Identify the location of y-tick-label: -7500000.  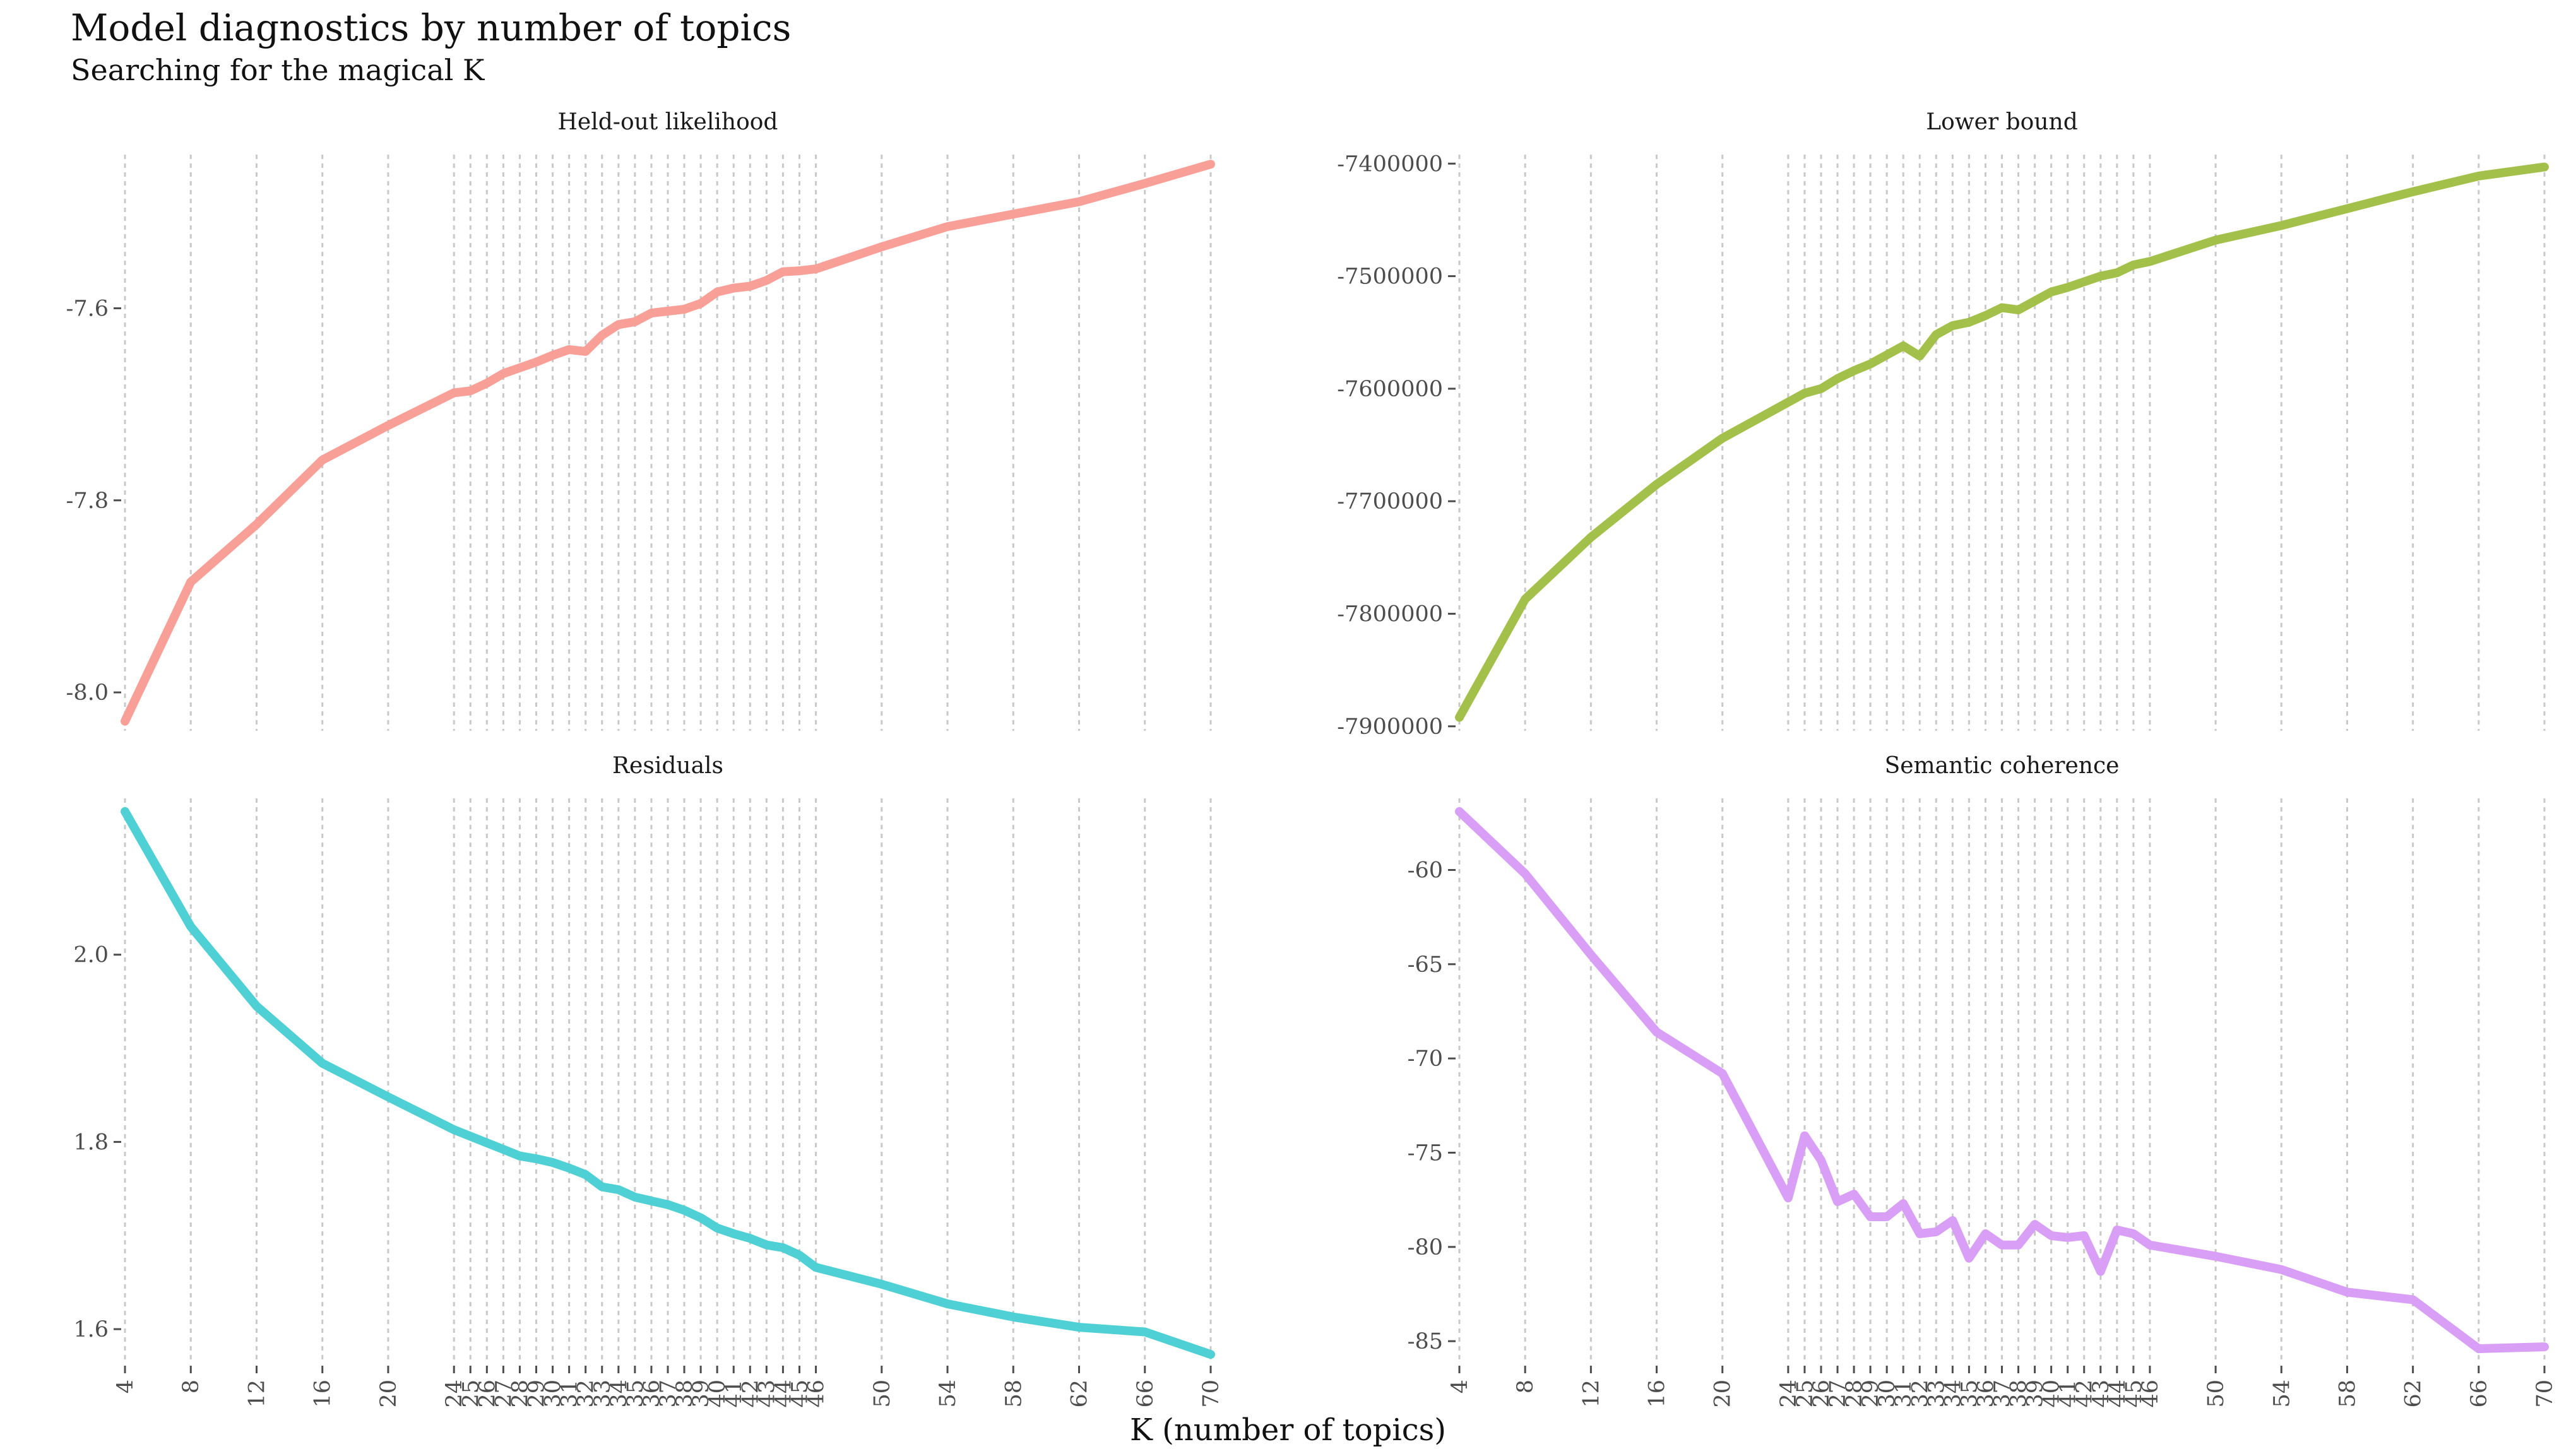
(1390, 277).